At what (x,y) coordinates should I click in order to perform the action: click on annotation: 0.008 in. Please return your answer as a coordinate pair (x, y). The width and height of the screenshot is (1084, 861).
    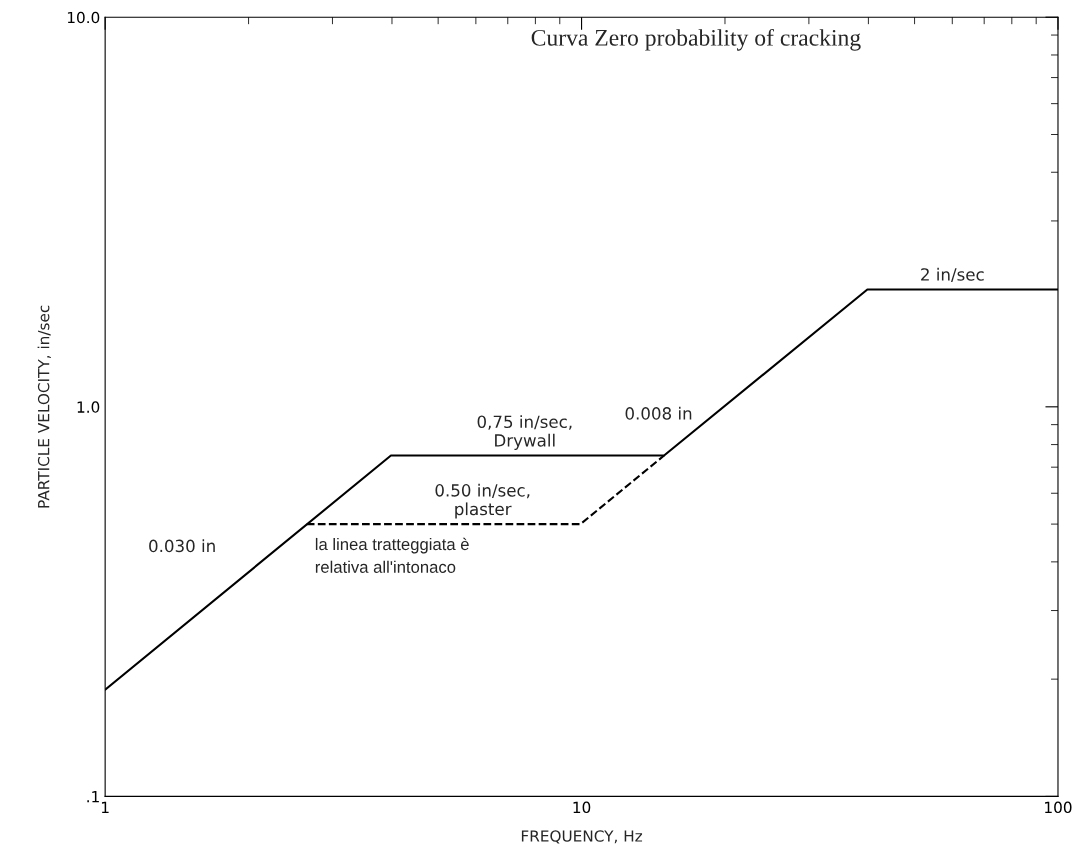
    Looking at the image, I should click on (658, 413).